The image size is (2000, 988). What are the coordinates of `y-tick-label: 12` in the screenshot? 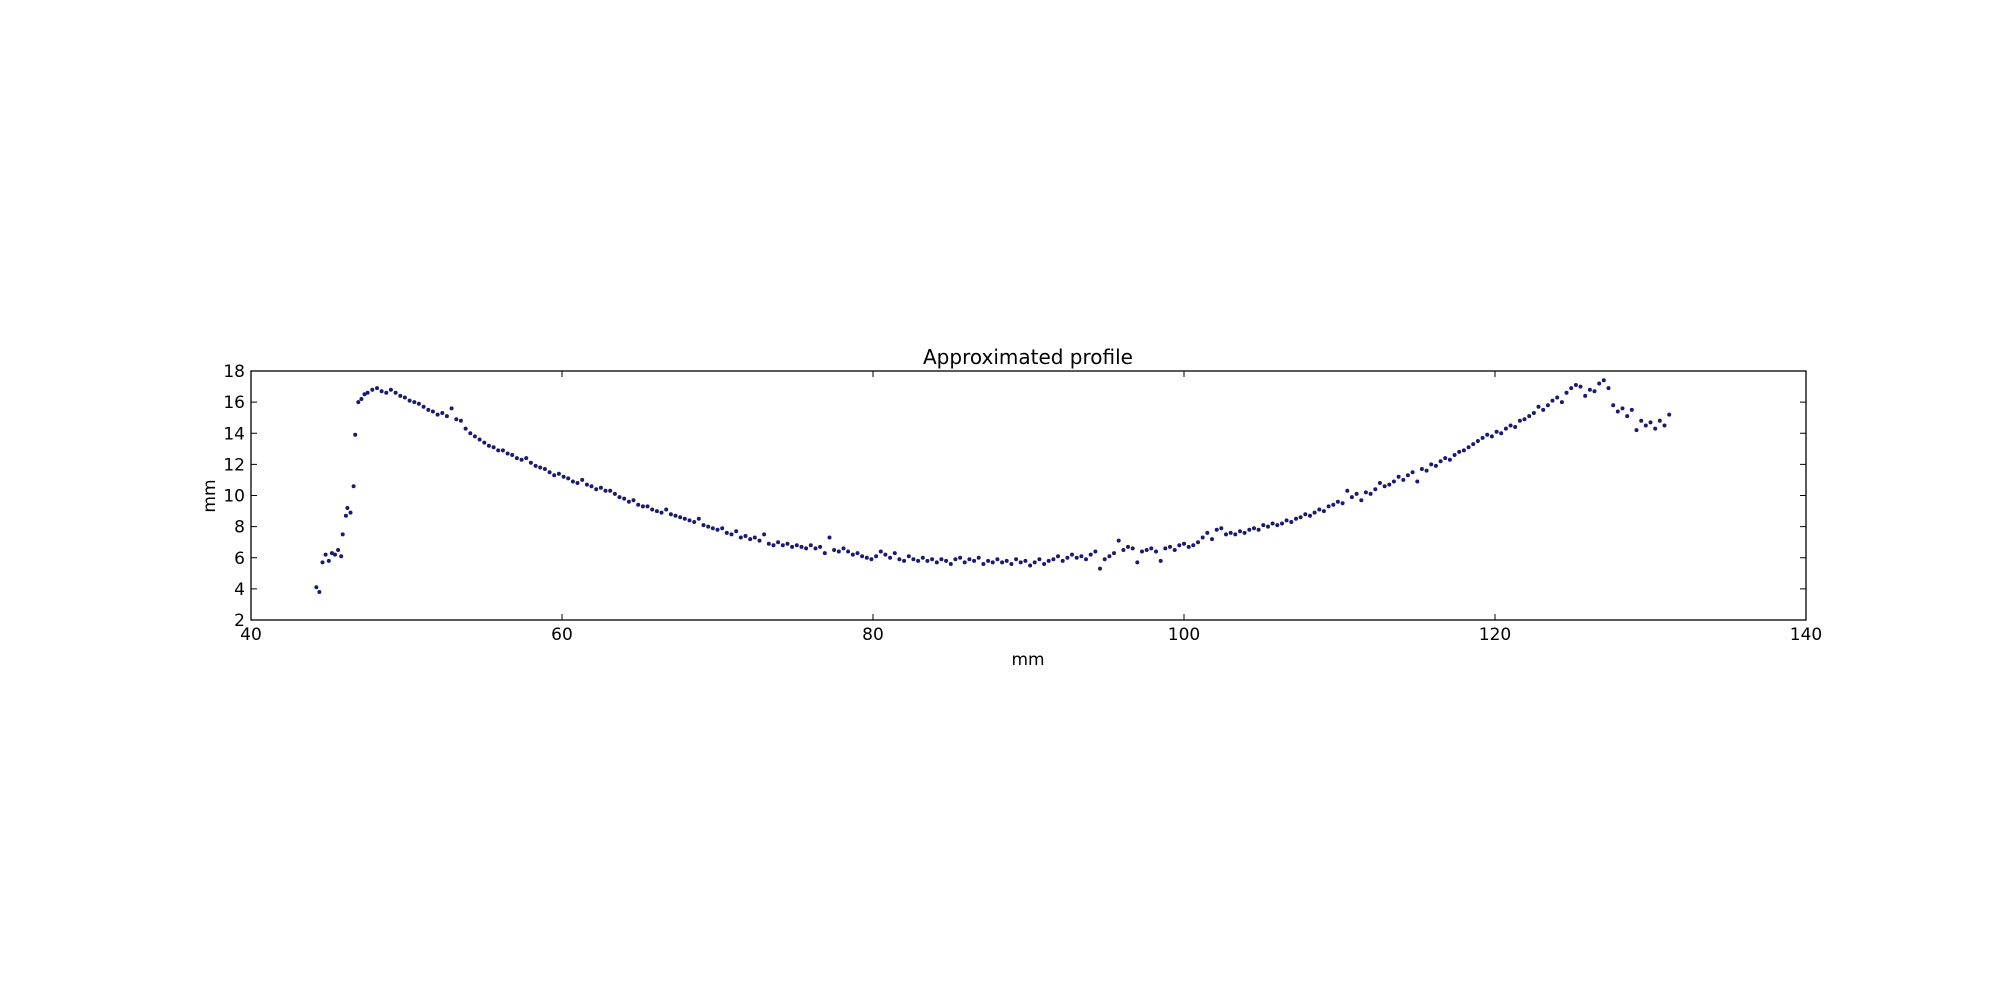 It's located at (234, 465).